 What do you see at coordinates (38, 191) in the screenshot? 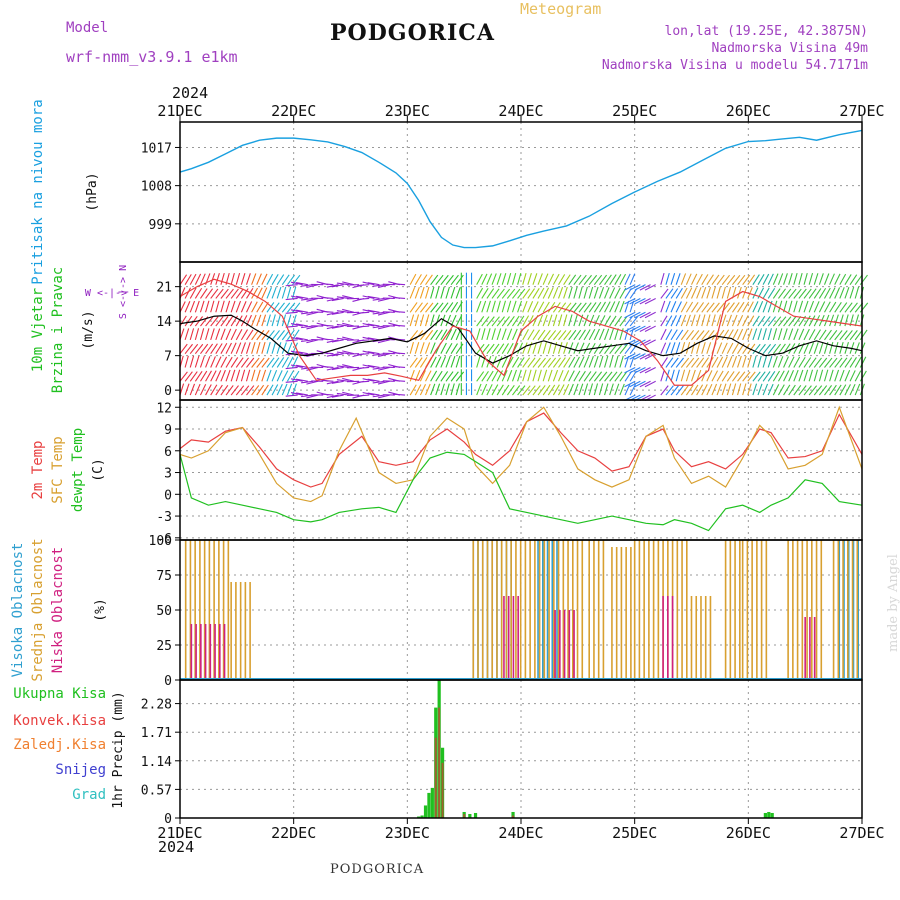
I see `pressure-axis-label: Pritisak na nivou mora` at bounding box center [38, 191].